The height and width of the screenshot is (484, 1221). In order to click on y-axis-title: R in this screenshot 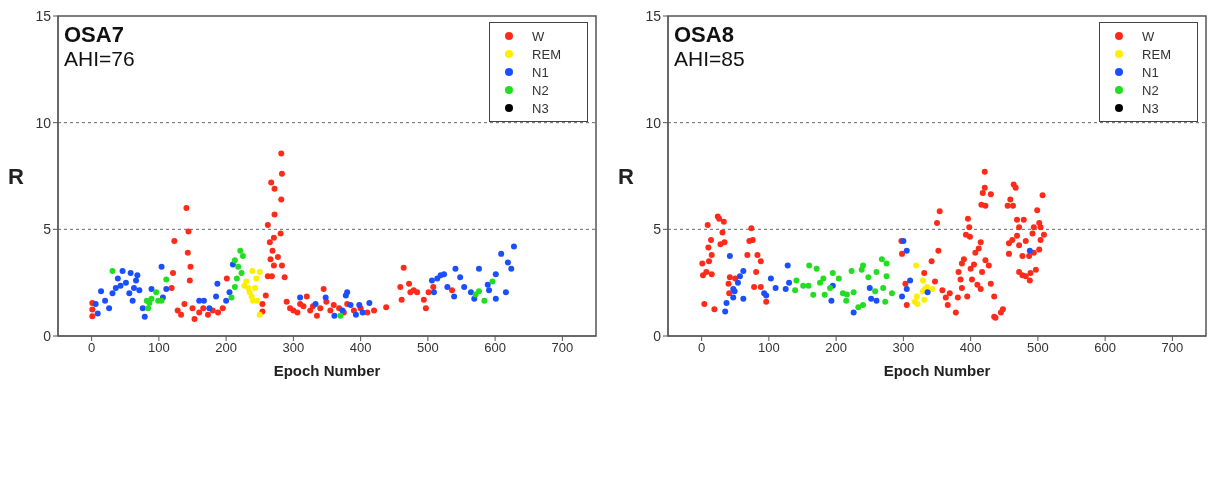, I will do `click(626, 176)`.